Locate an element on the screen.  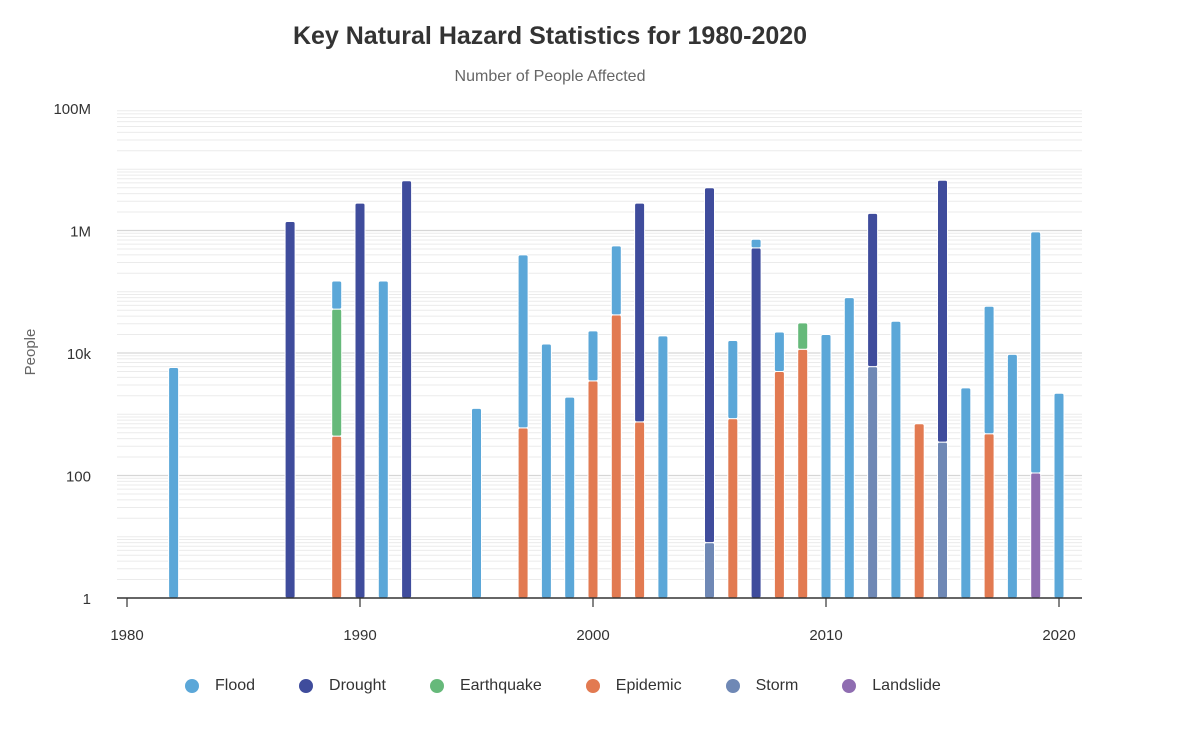
legend-label: Drought is located at coordinates (357, 685).